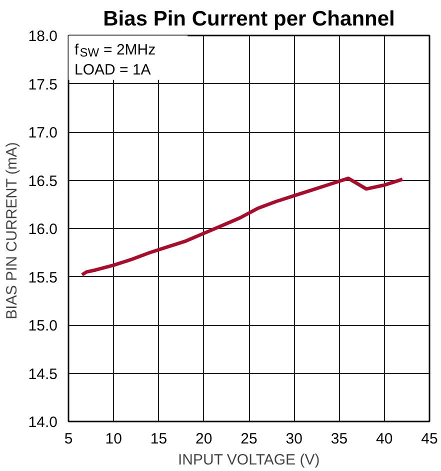 The image size is (441, 471). What do you see at coordinates (249, 439) in the screenshot?
I see `x-tick-label: 25` at bounding box center [249, 439].